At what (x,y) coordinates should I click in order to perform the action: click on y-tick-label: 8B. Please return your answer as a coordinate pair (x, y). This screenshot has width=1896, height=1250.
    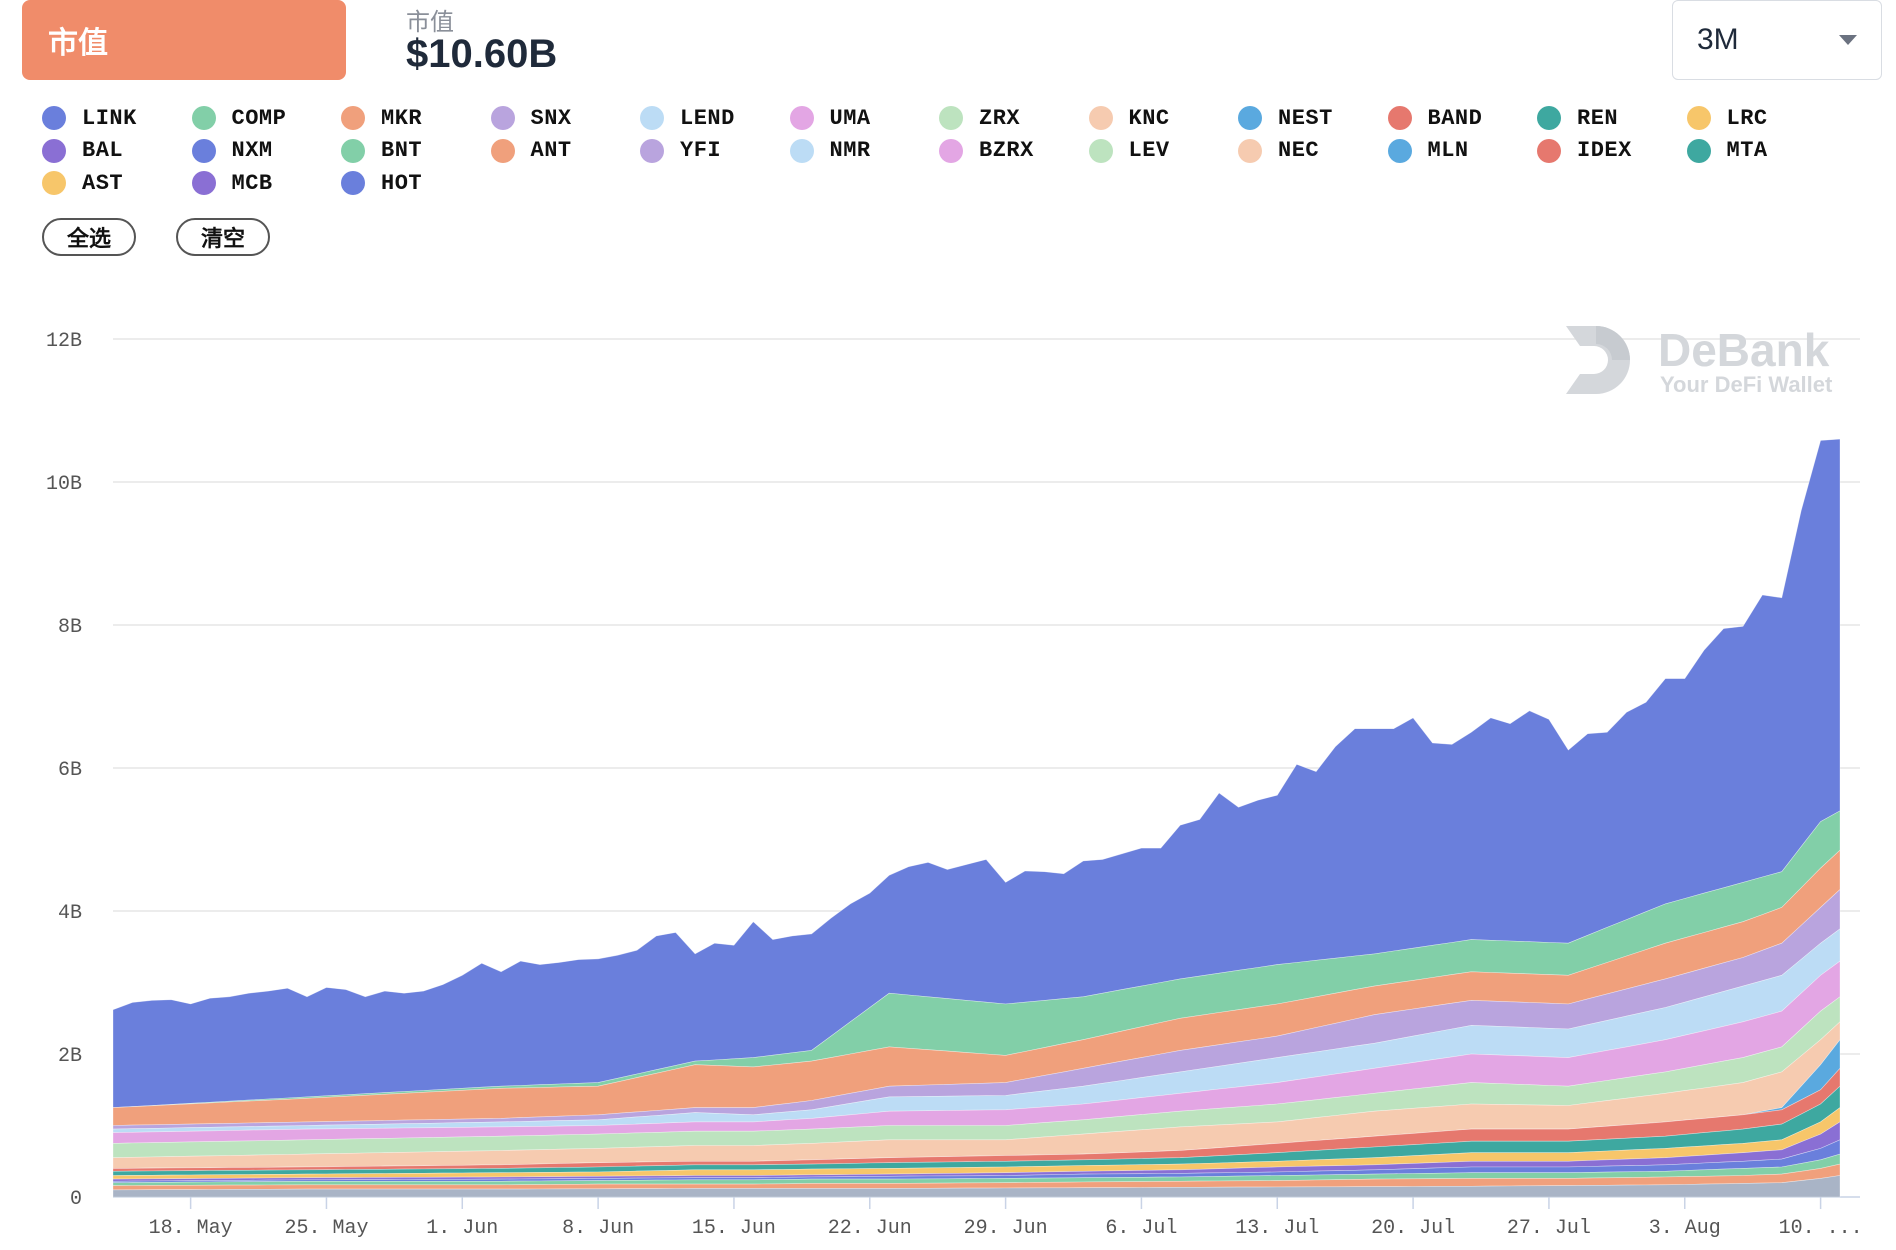
    Looking at the image, I should click on (70, 627).